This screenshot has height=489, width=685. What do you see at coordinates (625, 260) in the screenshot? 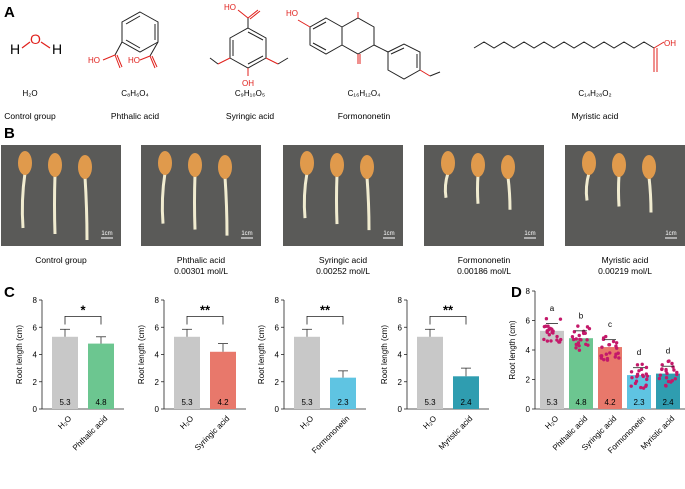
I see `photo-name: Myristic acid` at bounding box center [625, 260].